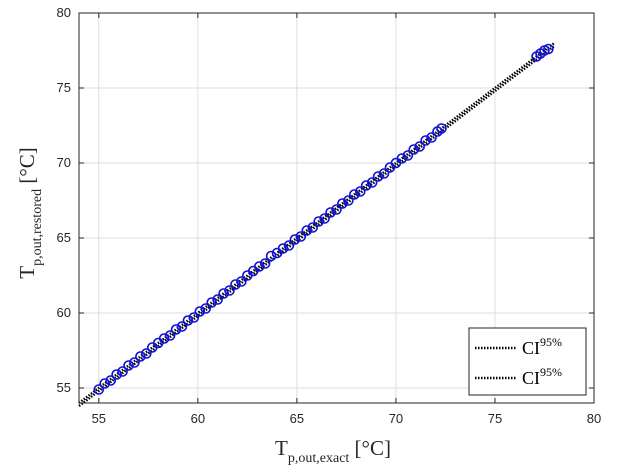 Image resolution: width=617 pixels, height=473 pixels. I want to click on x-axis-label-unit: [°C], so click(370, 448).